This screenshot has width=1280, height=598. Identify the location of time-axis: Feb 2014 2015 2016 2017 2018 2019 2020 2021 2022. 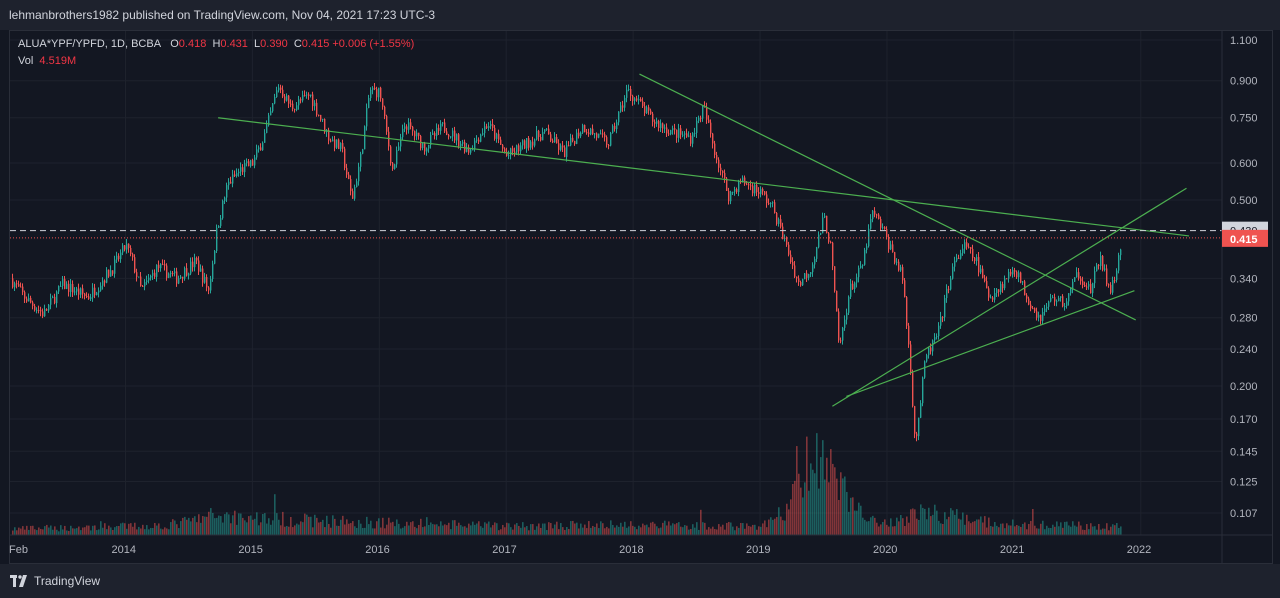
(580, 550).